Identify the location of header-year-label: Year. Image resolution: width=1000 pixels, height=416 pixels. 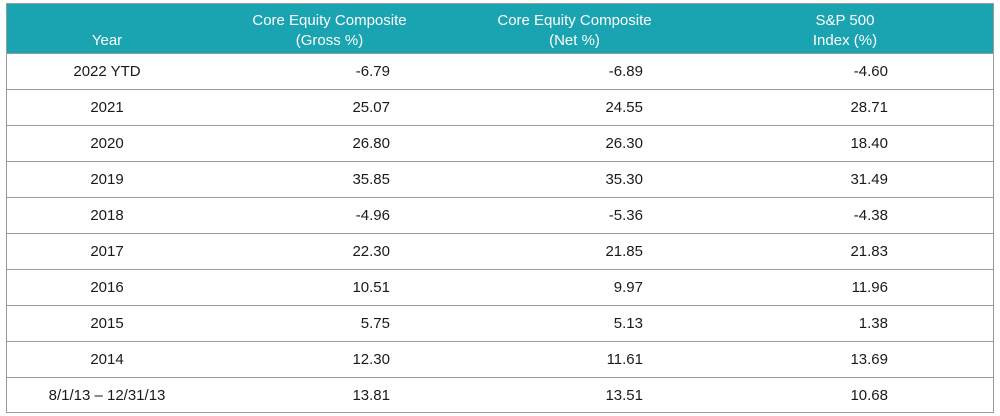
(107, 40).